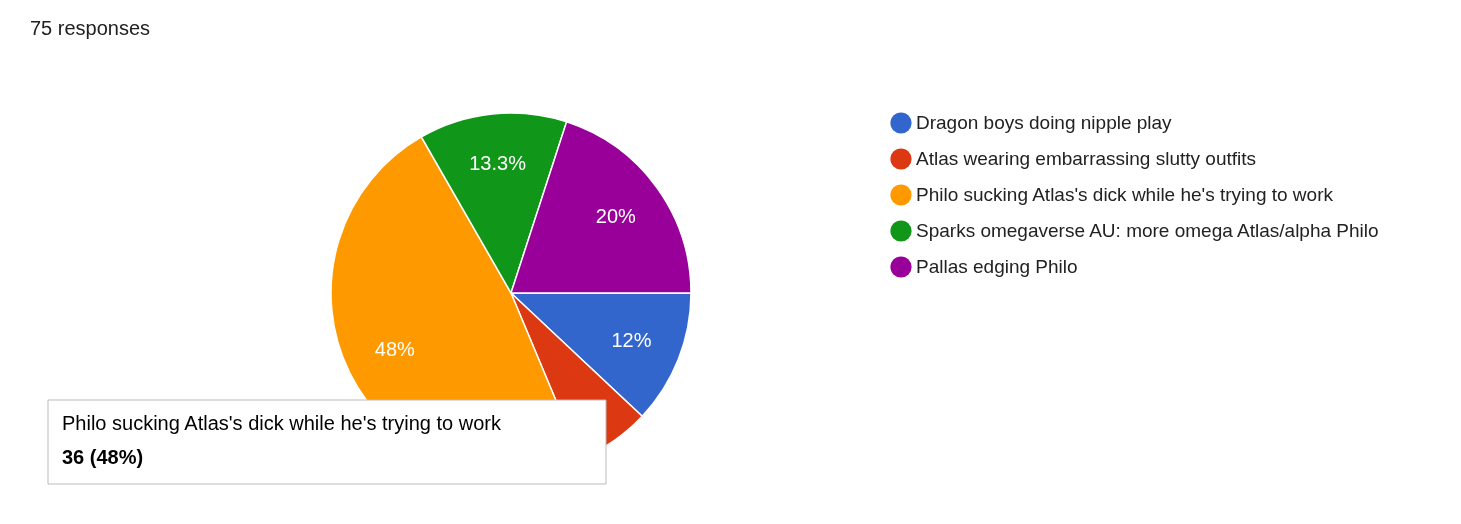 This screenshot has width=1461, height=524. Describe the element at coordinates (631, 339) in the screenshot. I see `data-label: 12%` at that location.